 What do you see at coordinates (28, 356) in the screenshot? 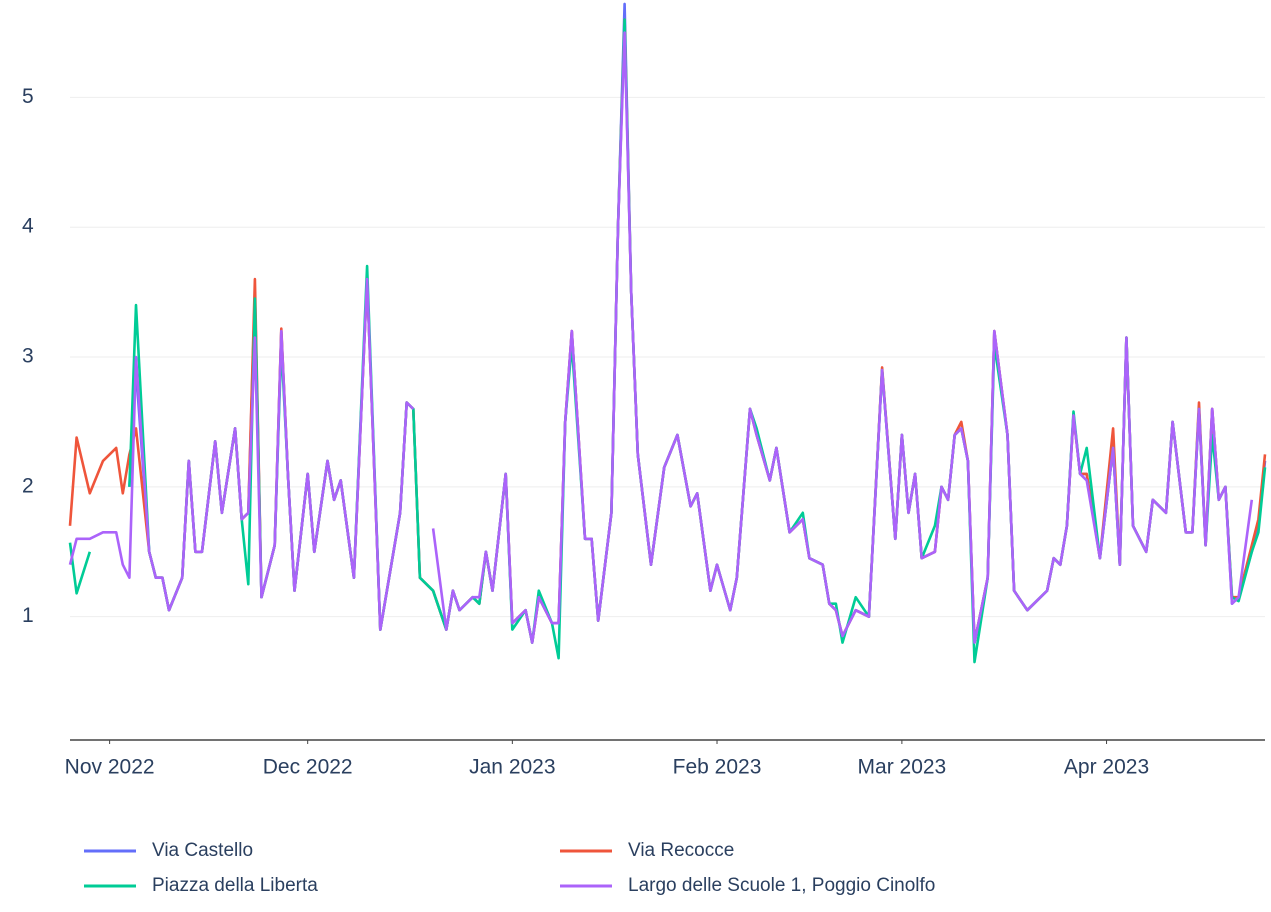
I see `y-tick-label: 3` at bounding box center [28, 356].